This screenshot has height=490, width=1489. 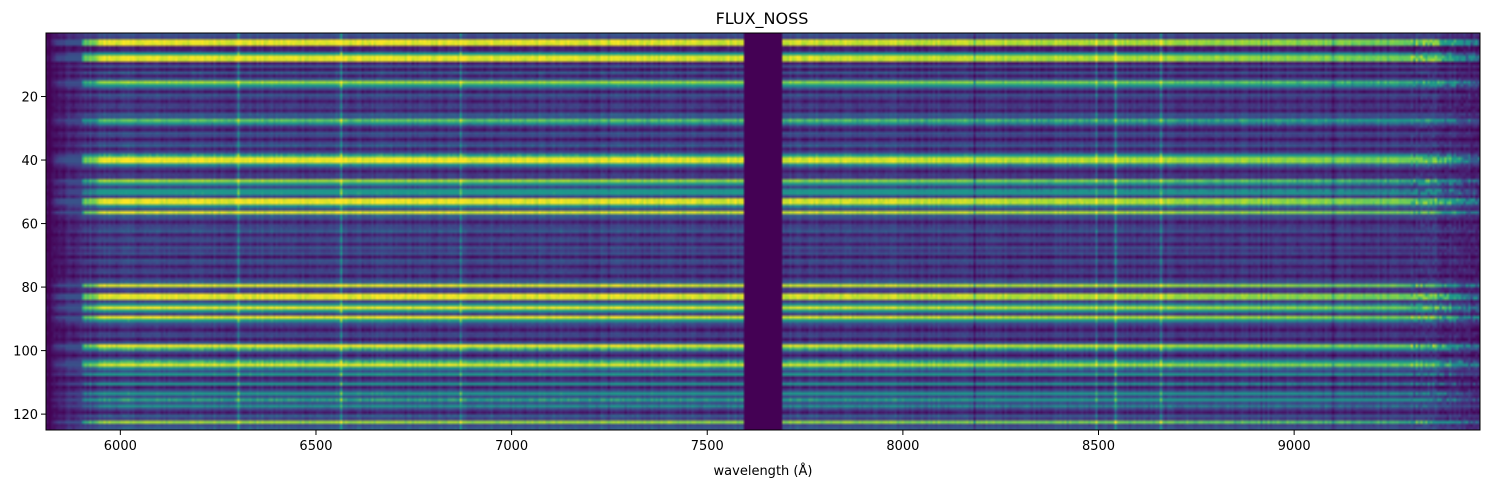 What do you see at coordinates (511, 446) in the screenshot?
I see `x-tick-label: 7000` at bounding box center [511, 446].